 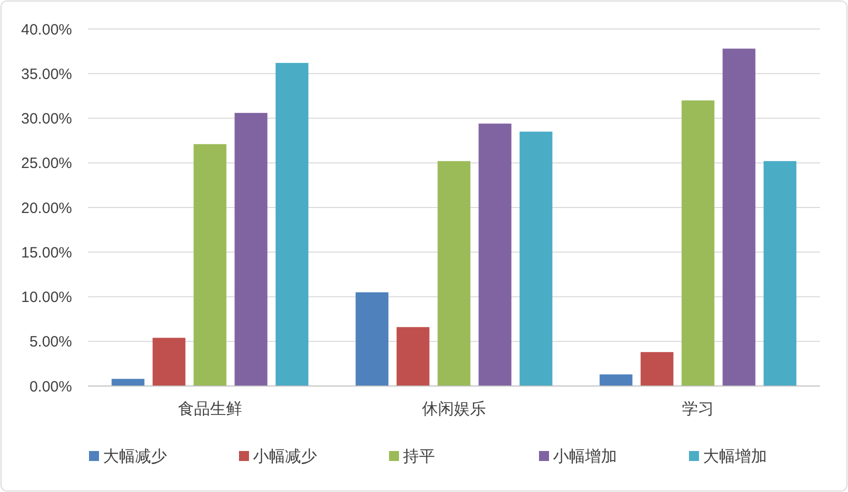 I want to click on y-tick-label: 25.00%, so click(x=46, y=163).